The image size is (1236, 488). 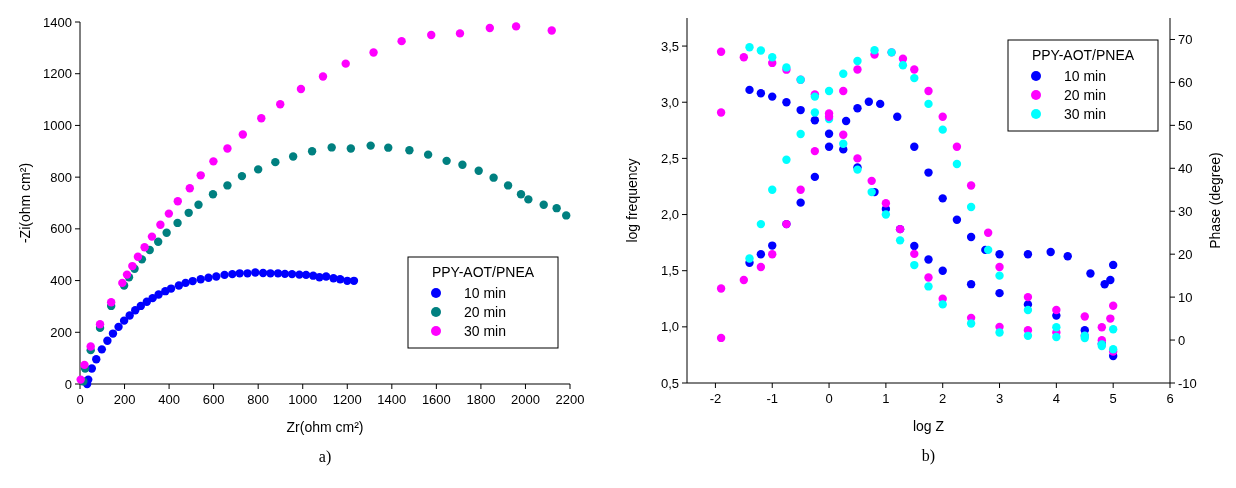 What do you see at coordinates (61, 281) in the screenshot?
I see `y-tick-label: 400` at bounding box center [61, 281].